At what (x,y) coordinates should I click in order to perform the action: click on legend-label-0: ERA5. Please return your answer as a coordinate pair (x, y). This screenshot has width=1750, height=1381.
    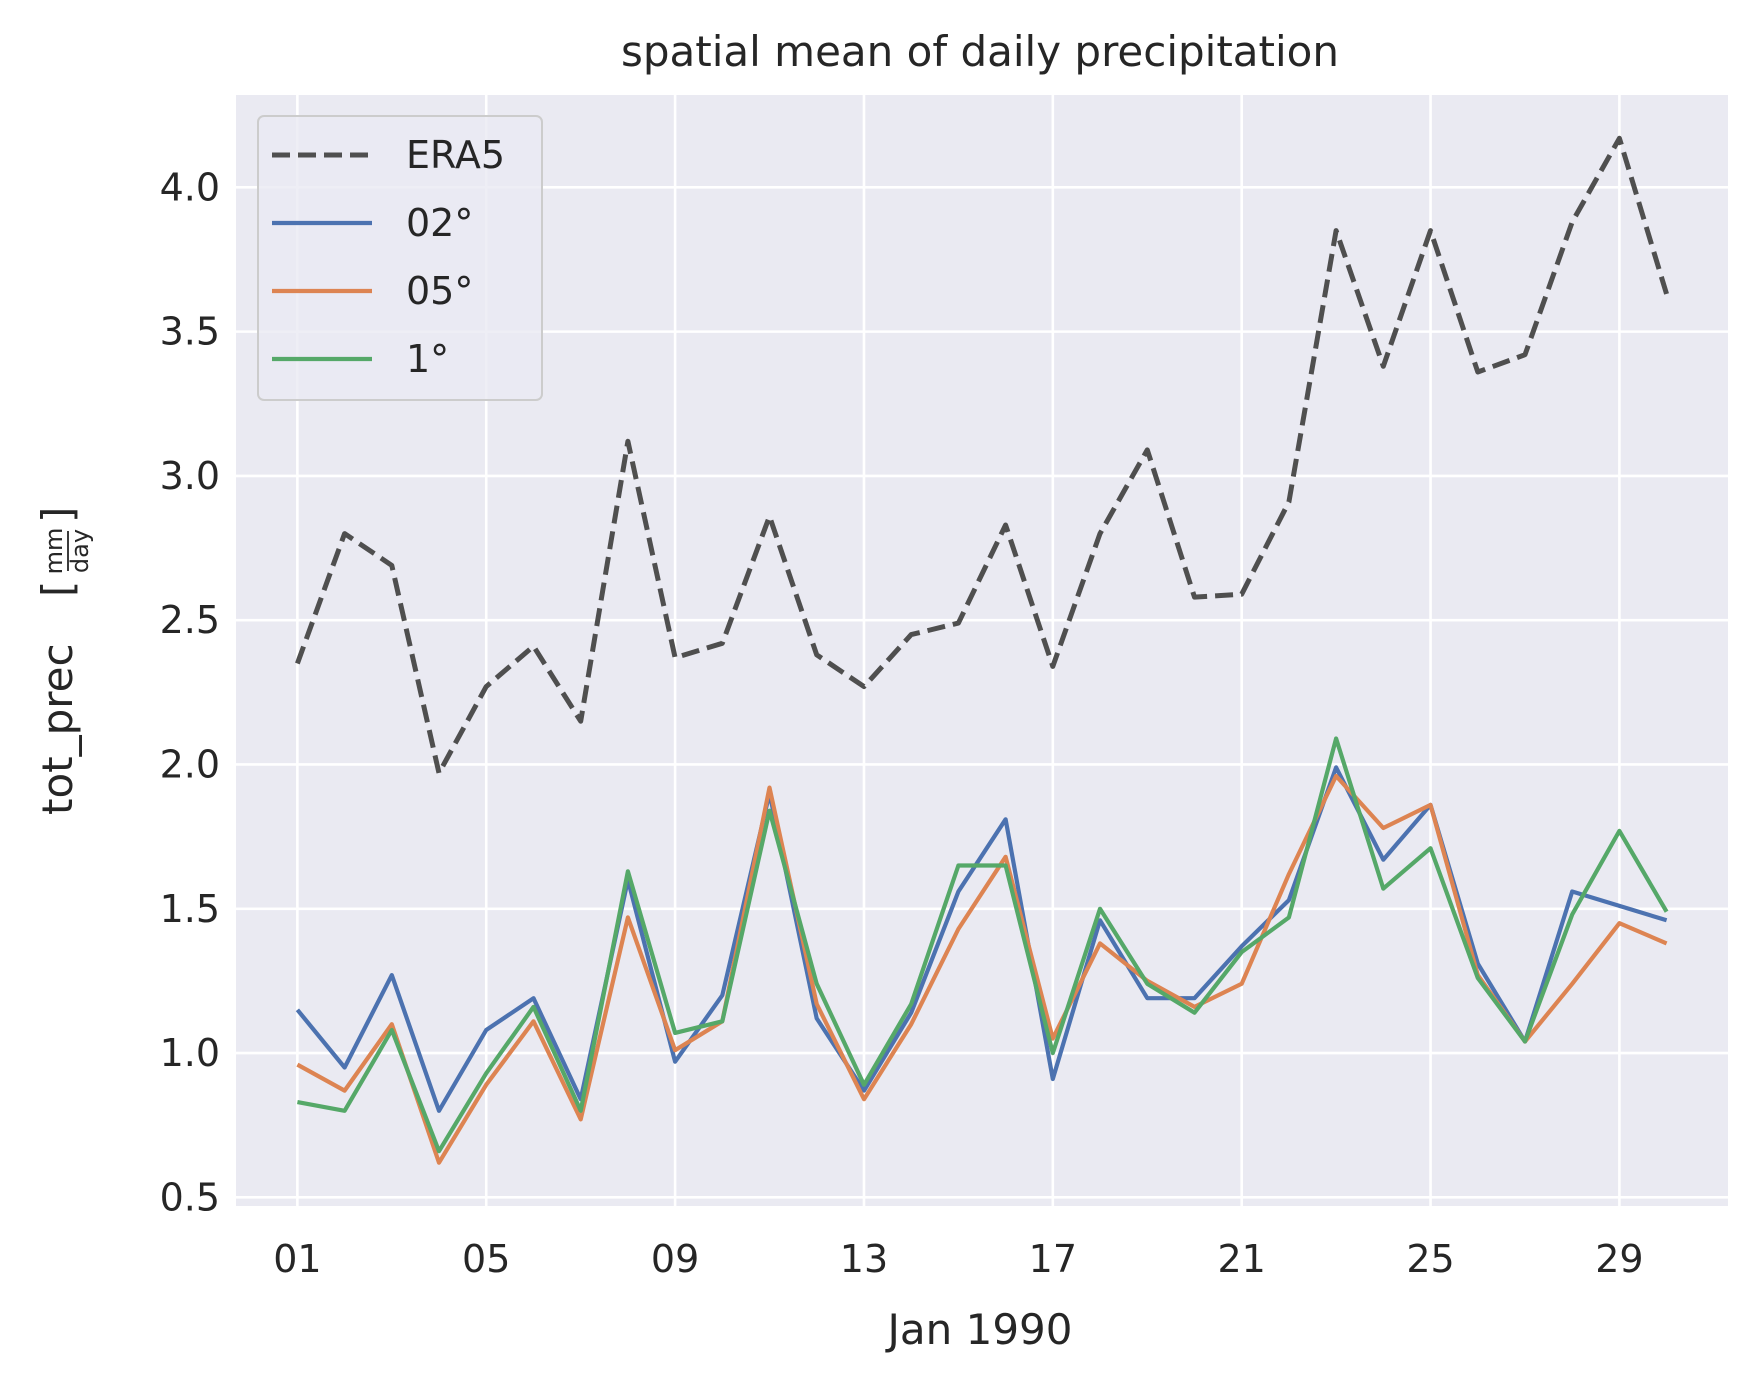
    Looking at the image, I should click on (455, 155).